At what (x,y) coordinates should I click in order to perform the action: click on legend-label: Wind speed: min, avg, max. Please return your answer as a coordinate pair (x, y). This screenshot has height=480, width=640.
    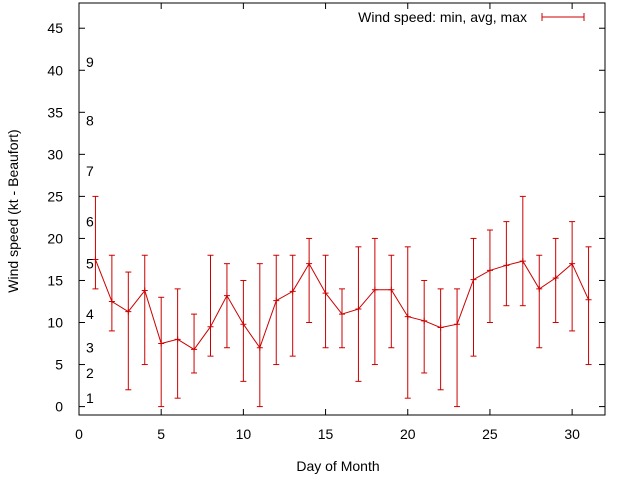
    Looking at the image, I should click on (442, 17).